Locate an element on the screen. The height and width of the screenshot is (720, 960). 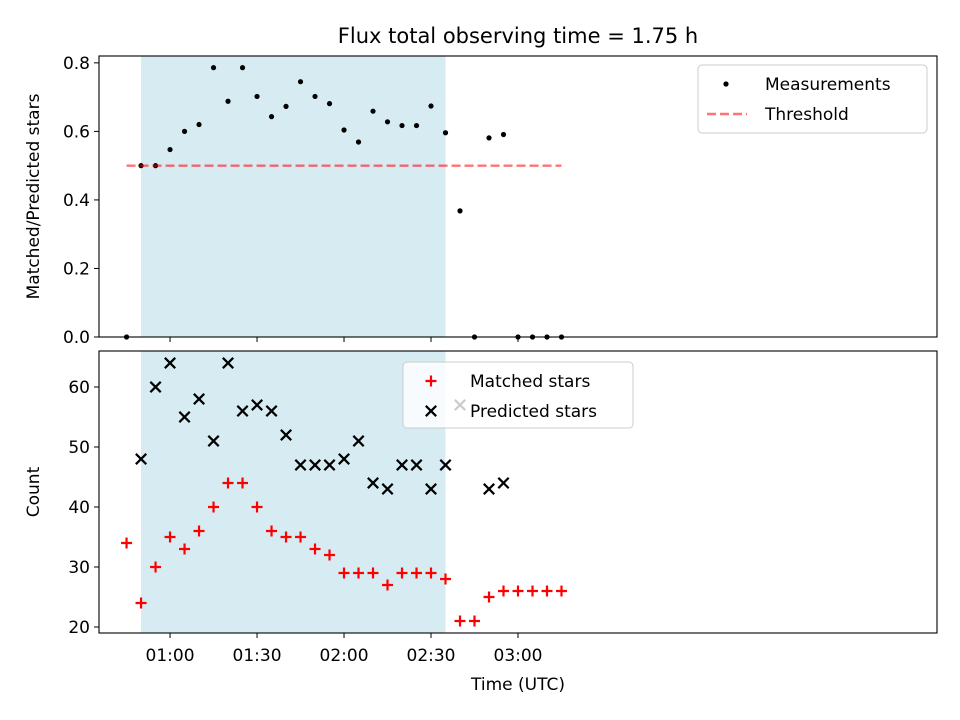
y-tick-label: 40 is located at coordinates (79, 508).